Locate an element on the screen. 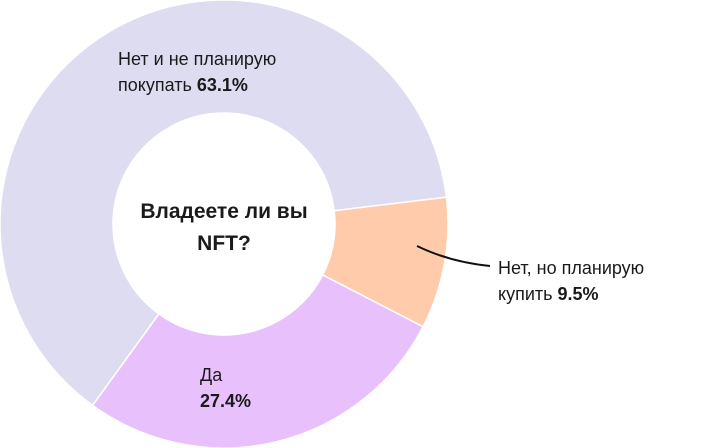 The width and height of the screenshot is (702, 448). label-line2: купить is located at coordinates (525, 294).